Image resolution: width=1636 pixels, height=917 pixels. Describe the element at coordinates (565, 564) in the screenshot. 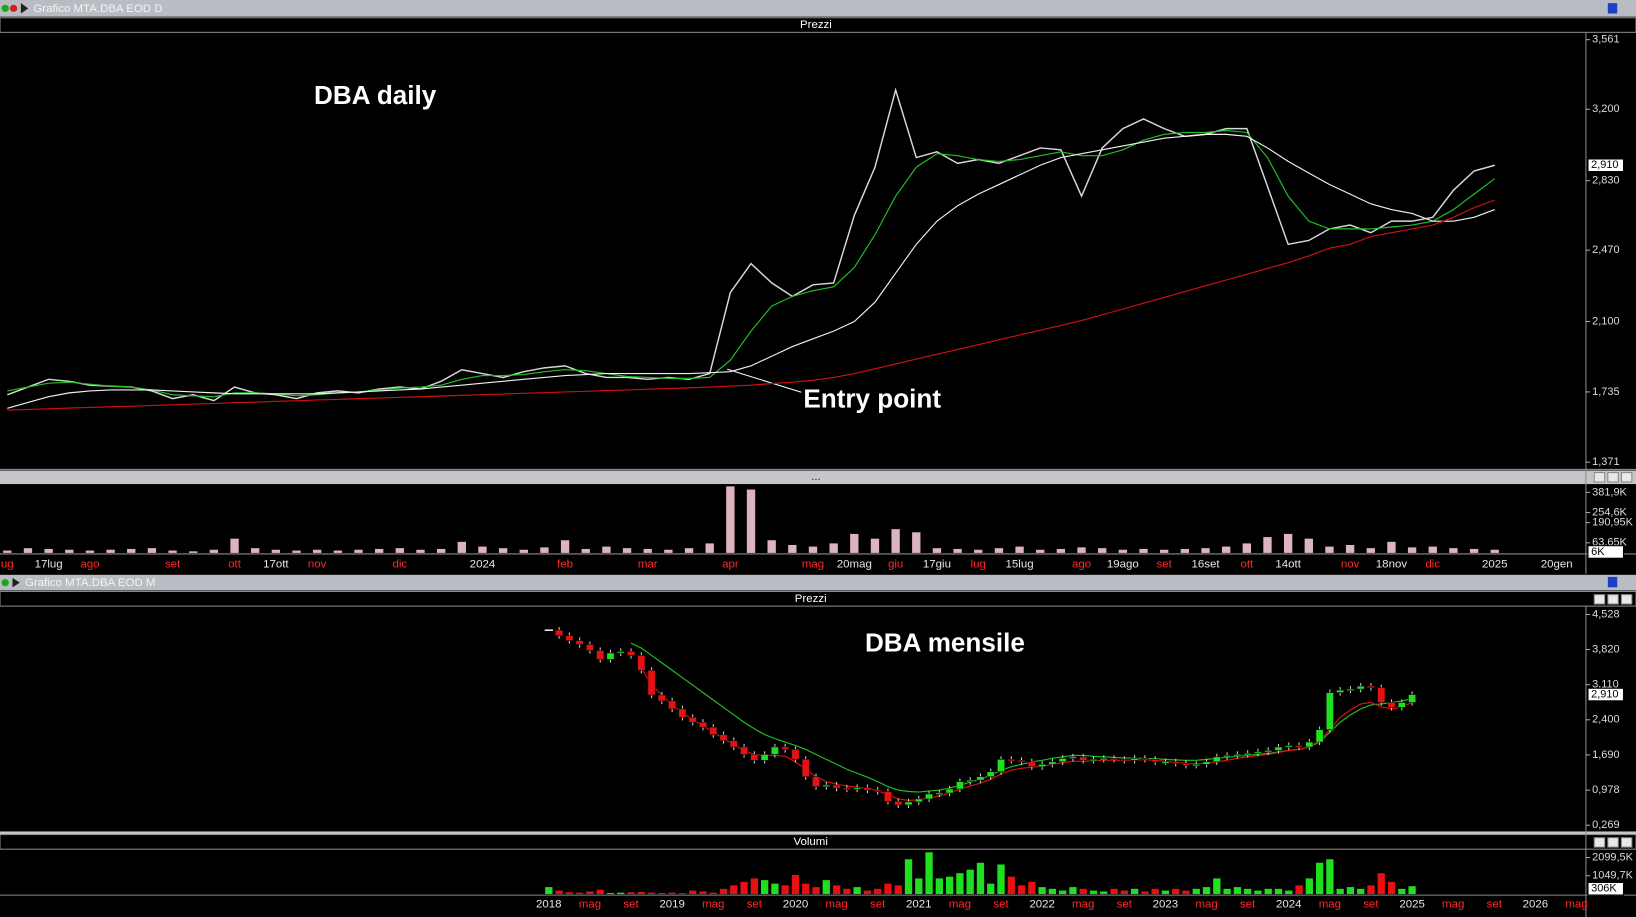

I see `x-tick-label: feb` at that location.